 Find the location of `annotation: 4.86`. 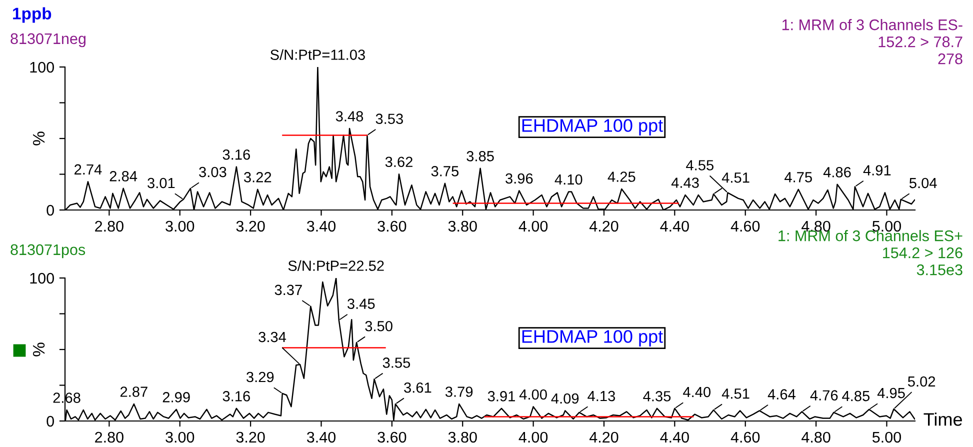

annotation: 4.86 is located at coordinates (837, 172).